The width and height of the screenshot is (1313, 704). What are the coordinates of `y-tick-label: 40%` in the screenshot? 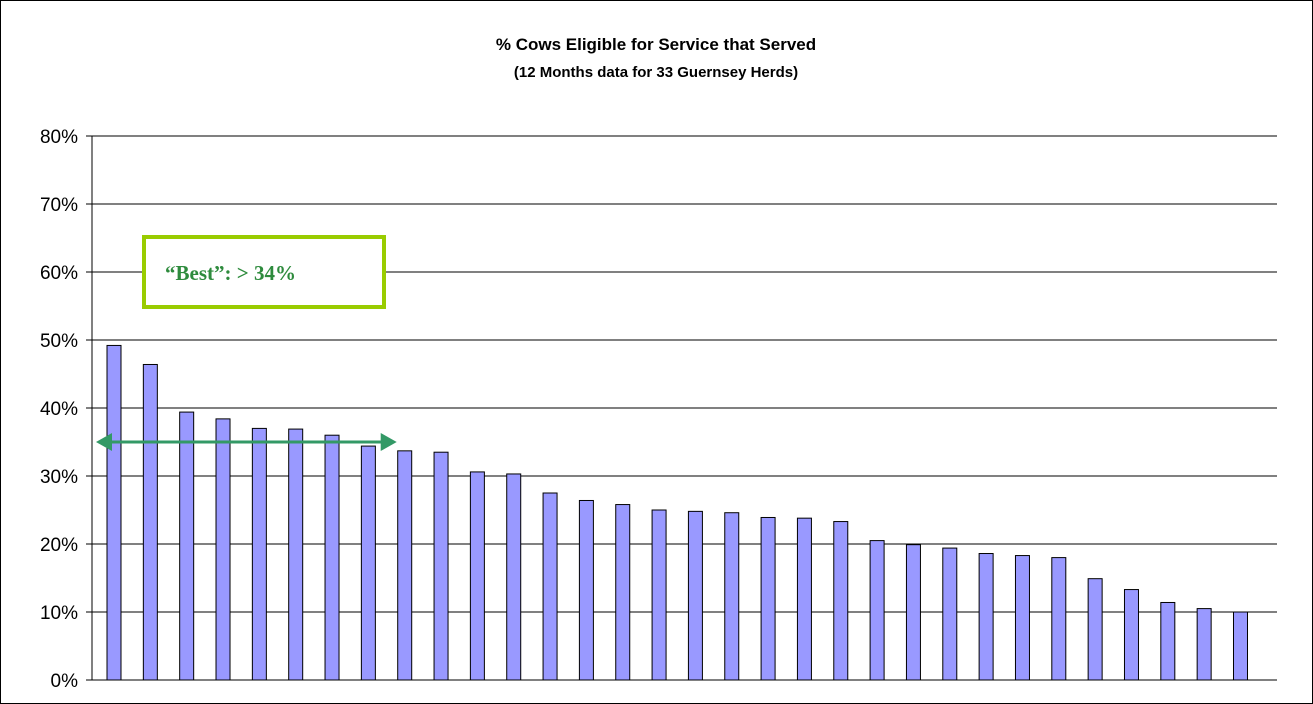 It's located at (59, 409).